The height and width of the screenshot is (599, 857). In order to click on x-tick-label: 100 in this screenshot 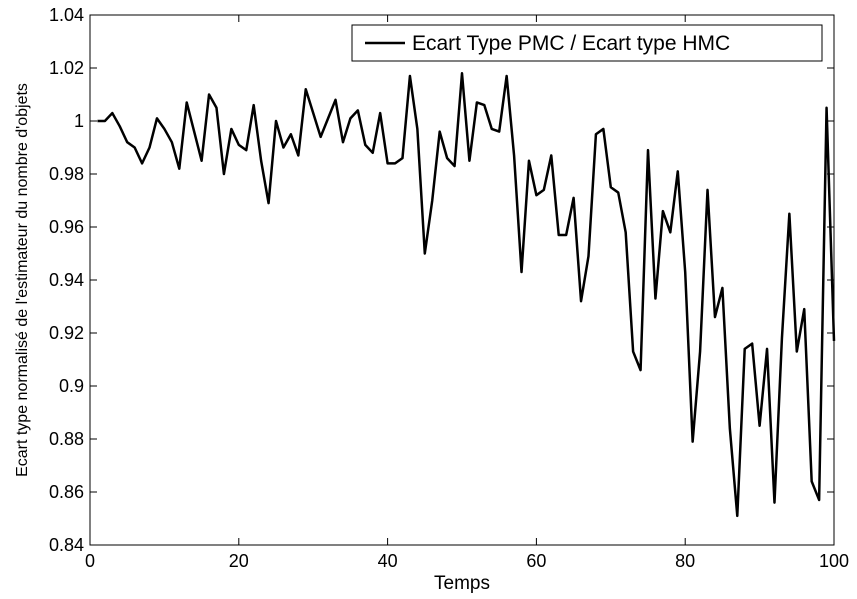, I will do `click(834, 561)`.